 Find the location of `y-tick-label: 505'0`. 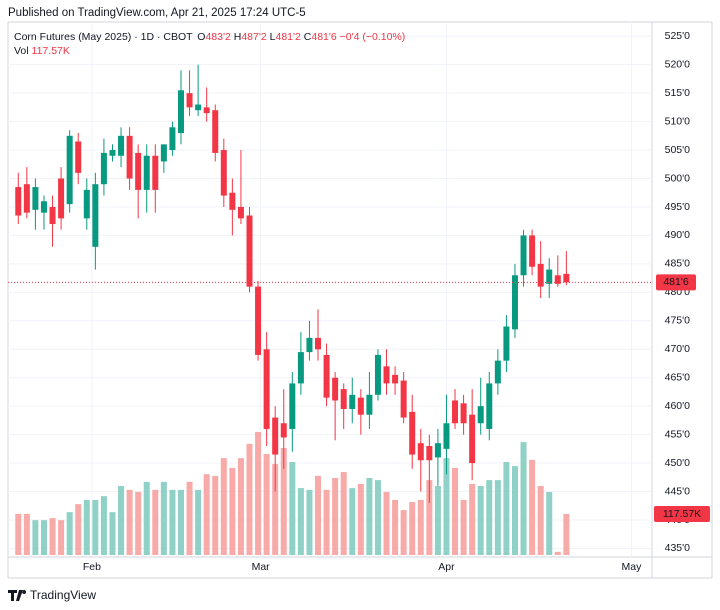

y-tick-label: 505'0 is located at coordinates (678, 150).